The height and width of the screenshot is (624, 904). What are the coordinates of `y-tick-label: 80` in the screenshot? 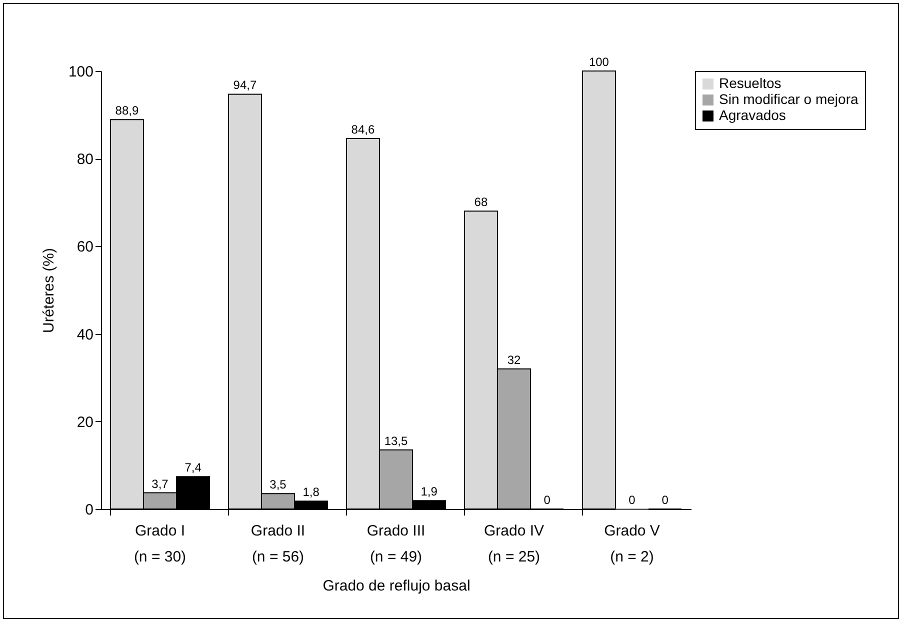 It's located at (85, 159).